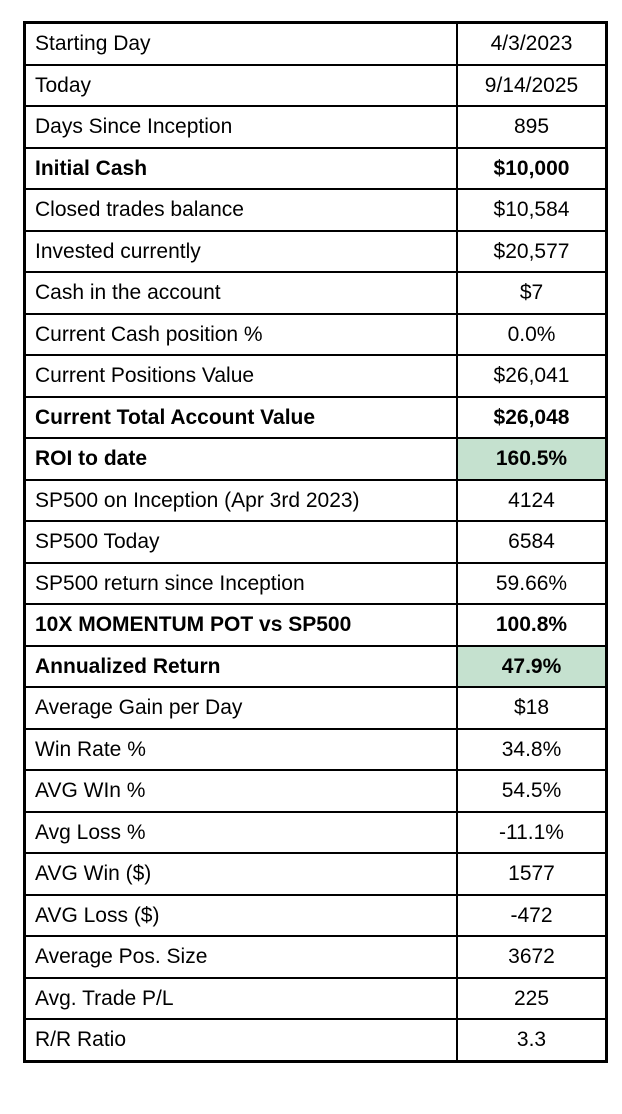  I want to click on metric-label: Initial Cash, so click(240, 168).